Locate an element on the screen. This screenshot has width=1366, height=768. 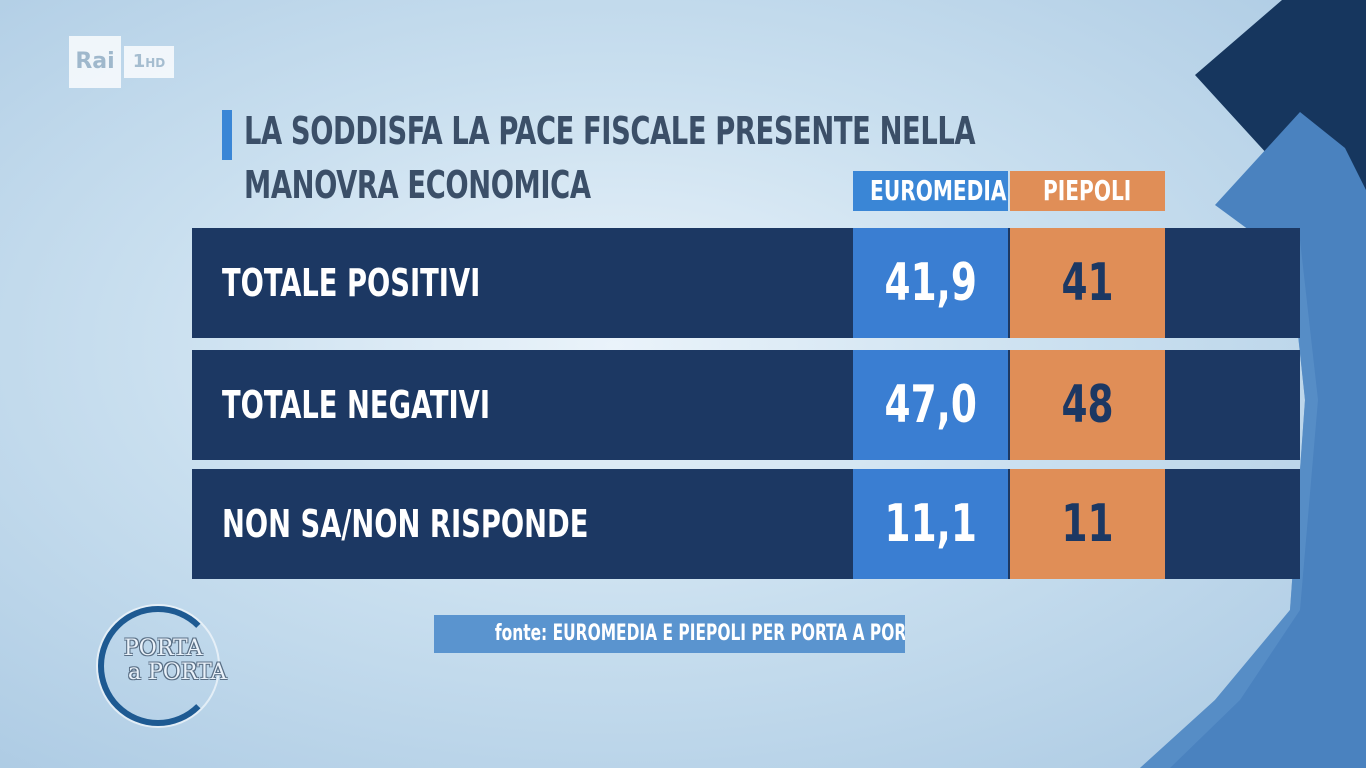
column-header-euromedia-label: EUROMEDIA is located at coordinates (938, 190).